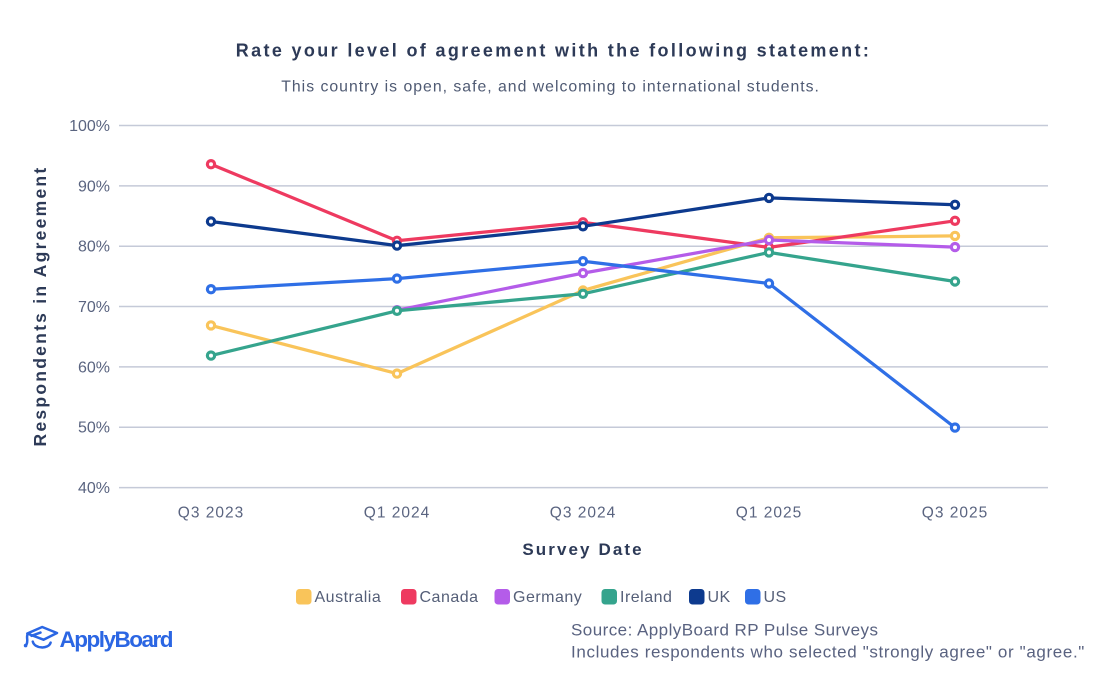  I want to click on svg-text: ApplyBoard, so click(116, 639).